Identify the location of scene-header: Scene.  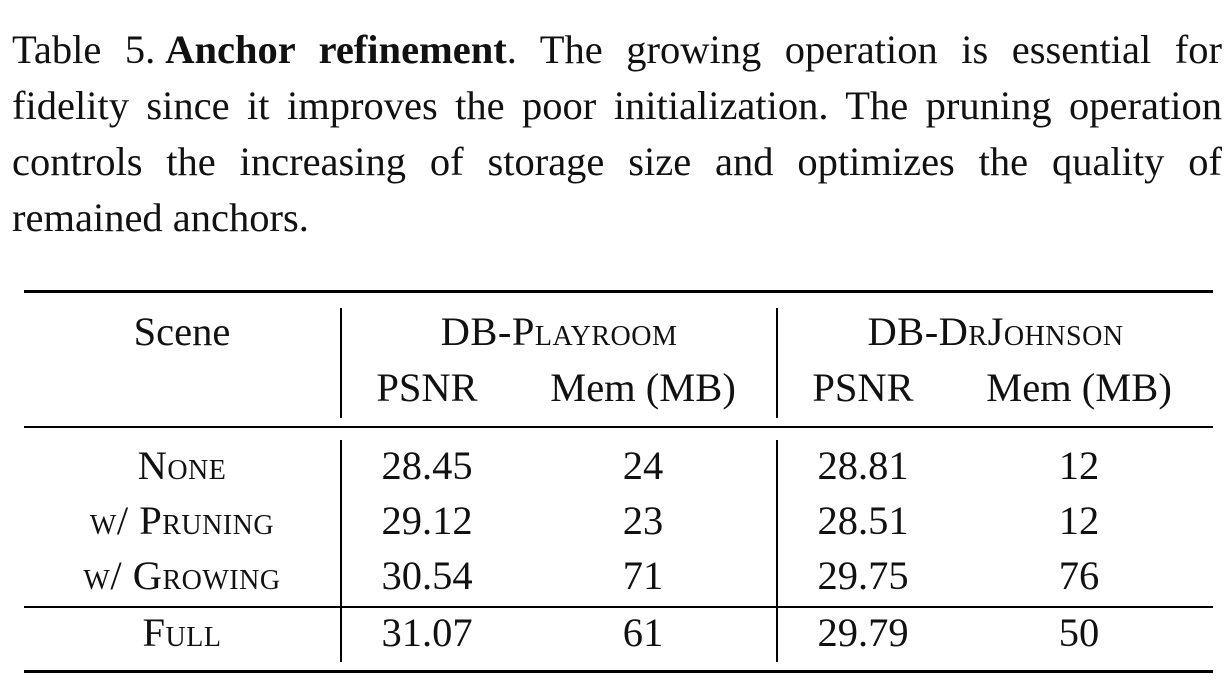
(182, 331).